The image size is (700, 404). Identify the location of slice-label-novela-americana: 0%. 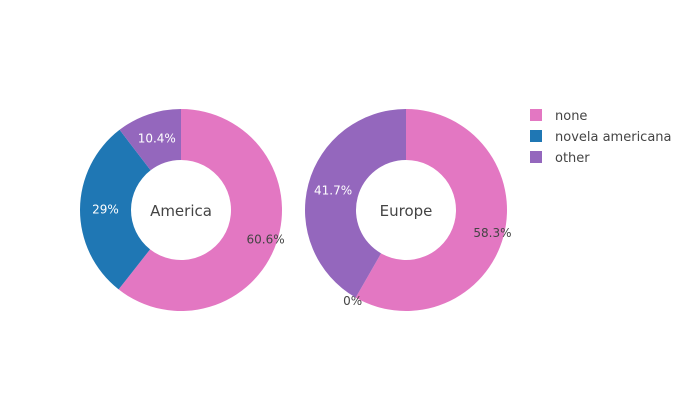
(352, 301).